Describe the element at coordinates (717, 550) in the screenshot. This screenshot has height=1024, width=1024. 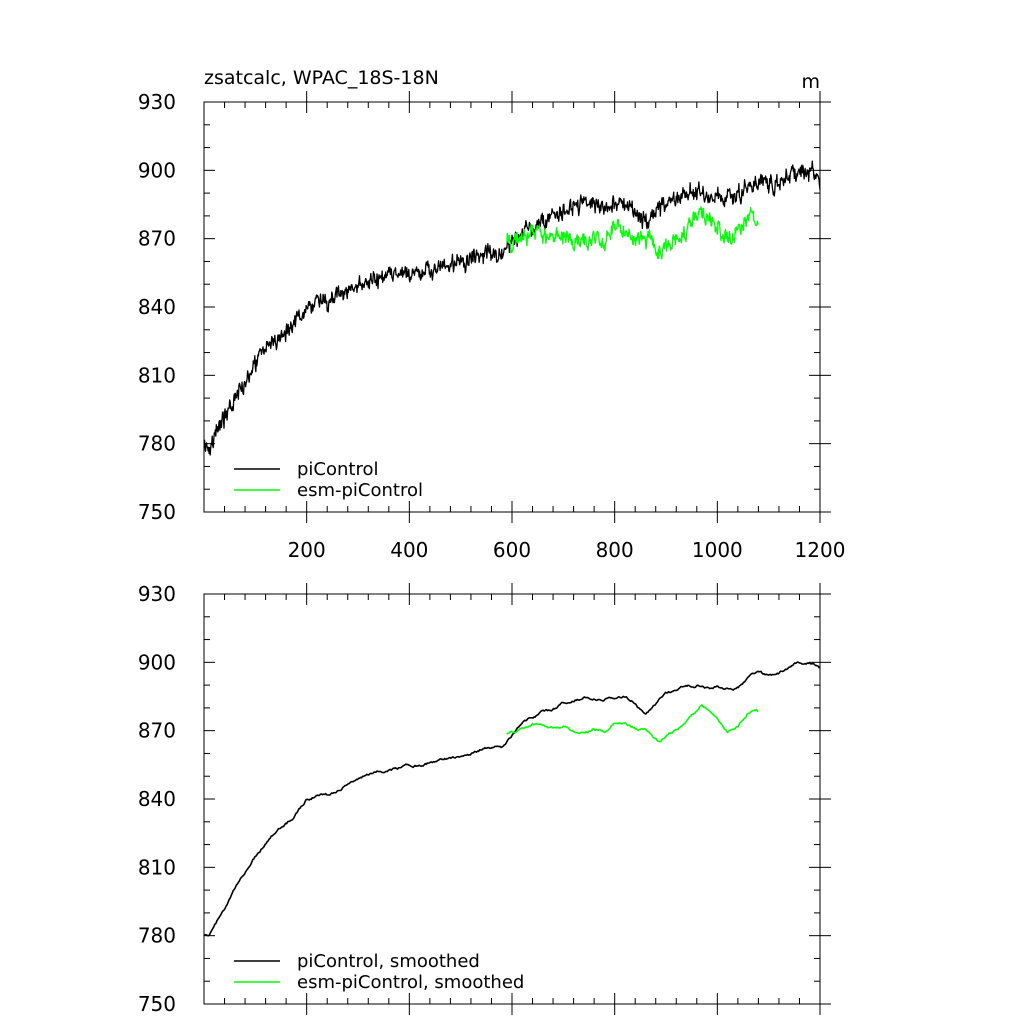
I see `x-tick-label: 1000` at that location.